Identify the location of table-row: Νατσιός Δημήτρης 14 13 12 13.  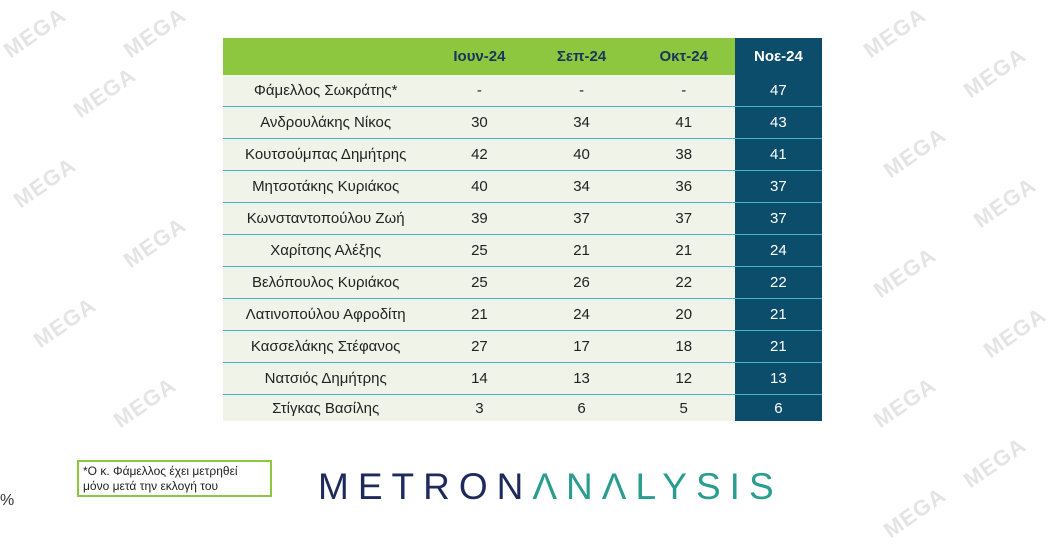
(522, 378).